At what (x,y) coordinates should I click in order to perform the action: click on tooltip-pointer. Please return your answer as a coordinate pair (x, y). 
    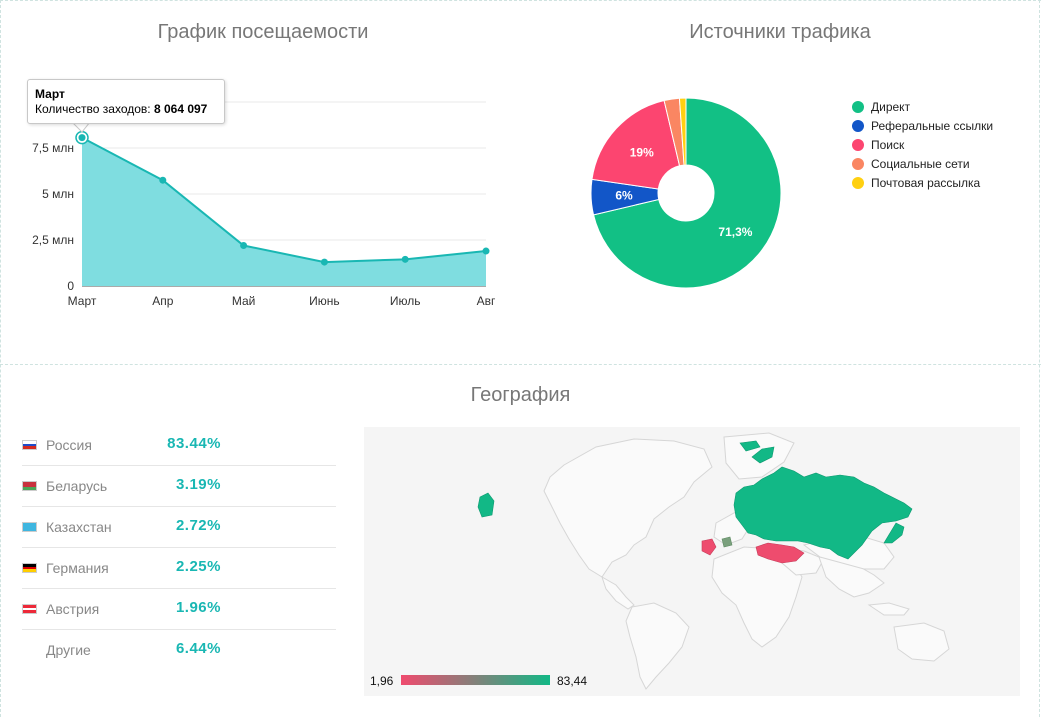
    Looking at the image, I should click on (81, 127).